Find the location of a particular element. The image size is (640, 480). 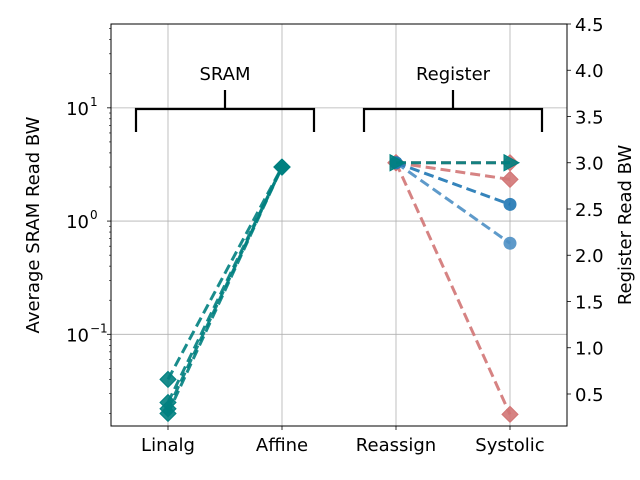

right-tick-label: 2.0 is located at coordinates (589, 256).